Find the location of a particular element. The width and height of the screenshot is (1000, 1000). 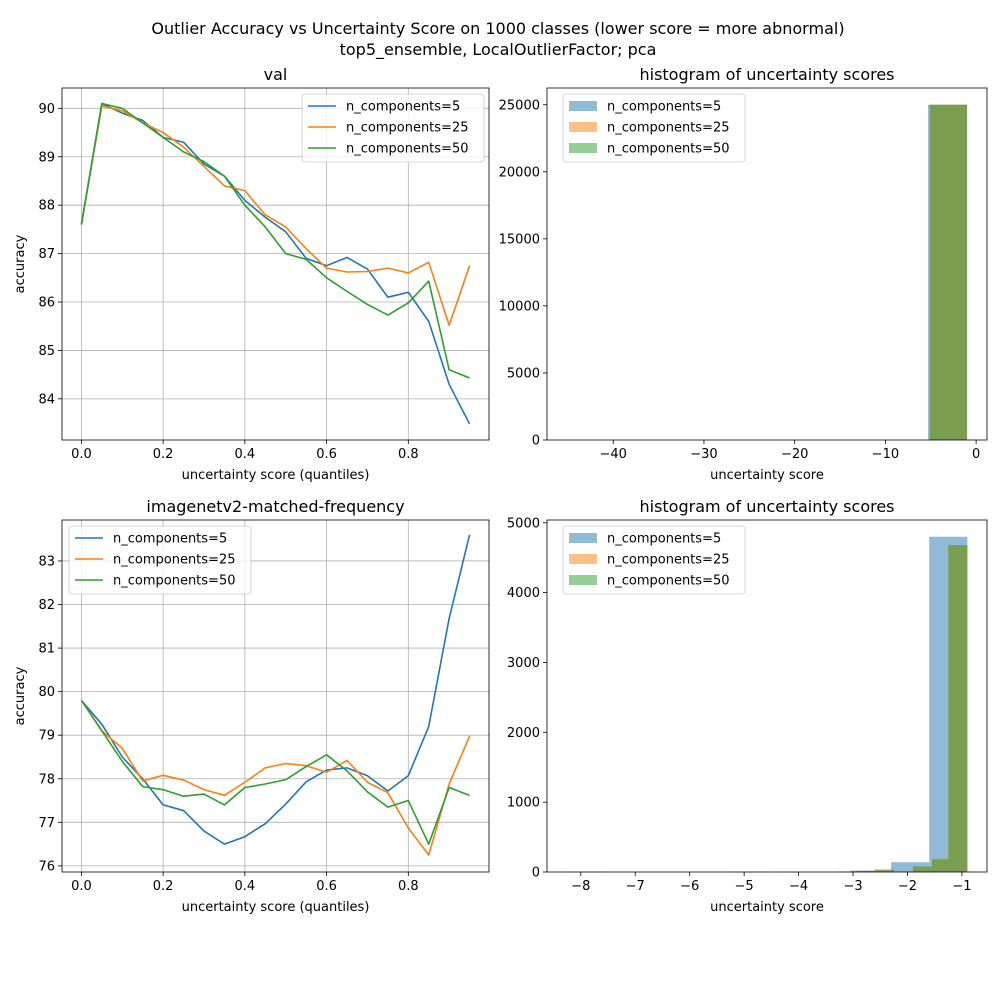

val-hist-legend-frame is located at coordinates (654, 128).